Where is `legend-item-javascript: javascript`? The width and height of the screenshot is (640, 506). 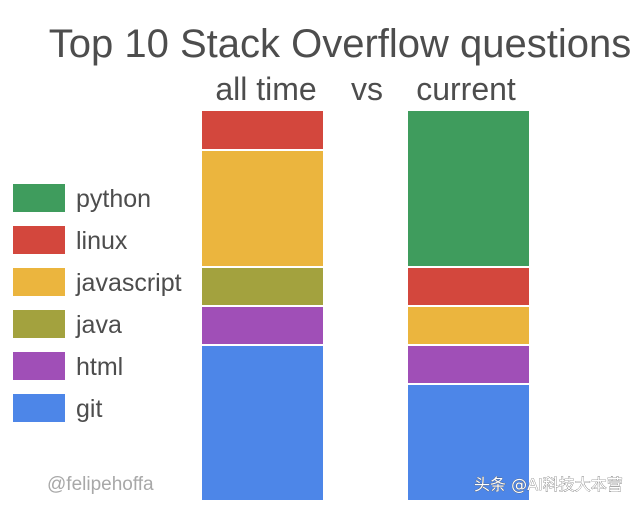
legend-item-javascript: javascript is located at coordinates (97, 282).